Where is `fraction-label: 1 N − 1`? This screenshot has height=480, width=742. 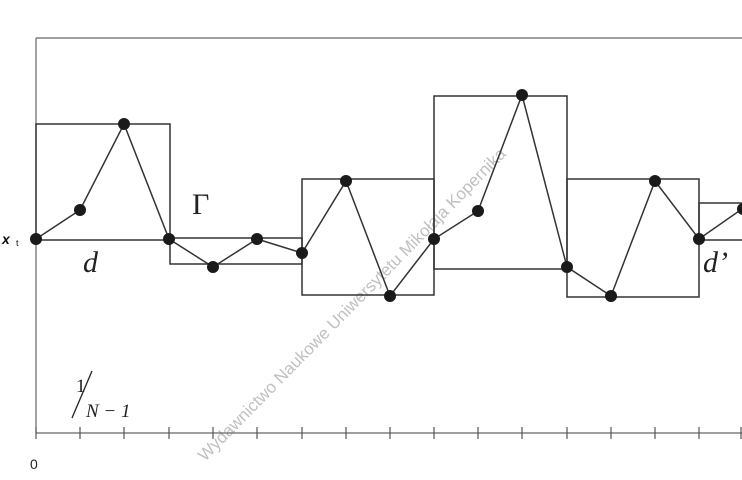 fraction-label: 1 N − 1 is located at coordinates (101, 396).